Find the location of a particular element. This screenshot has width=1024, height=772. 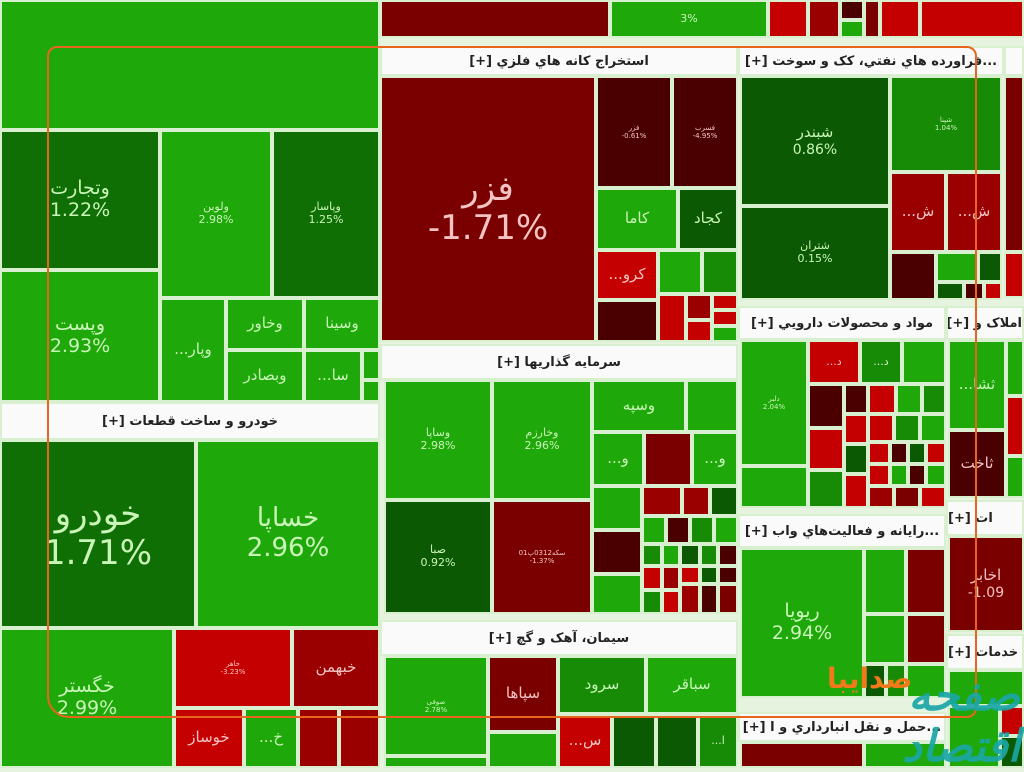

tile-kro: ...کرو is located at coordinates (627, 275).